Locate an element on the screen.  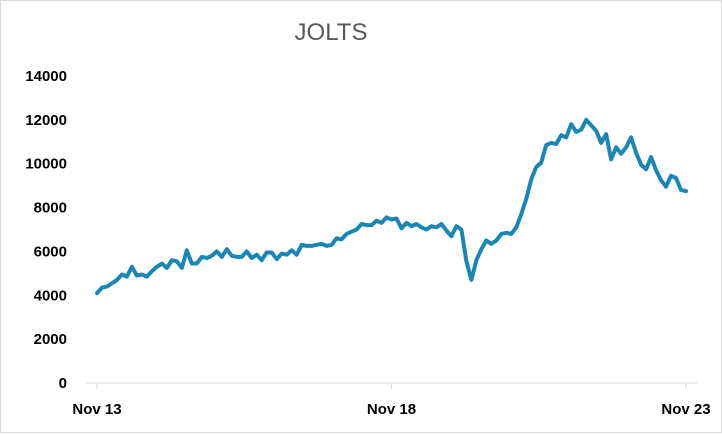
x-axis-ticks: Nov 13 Nov 18 Nov 23 is located at coordinates (391, 409).